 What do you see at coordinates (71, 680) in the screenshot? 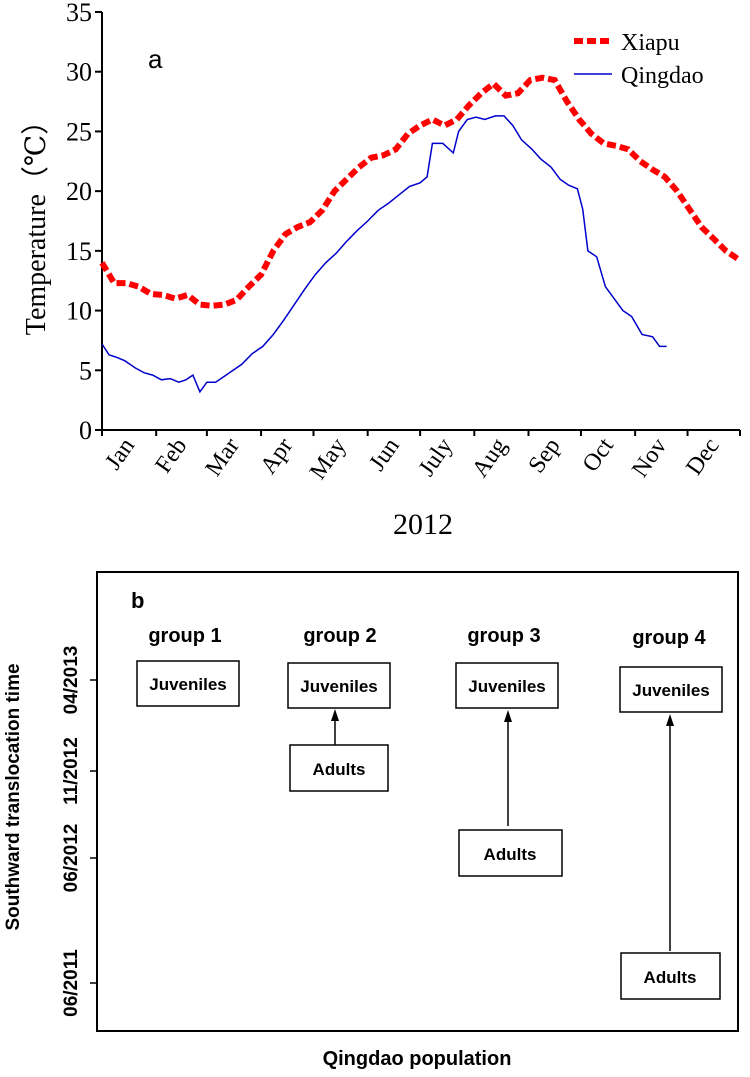
I see `y-tick-label-04-2013: 04/2013` at bounding box center [71, 680].